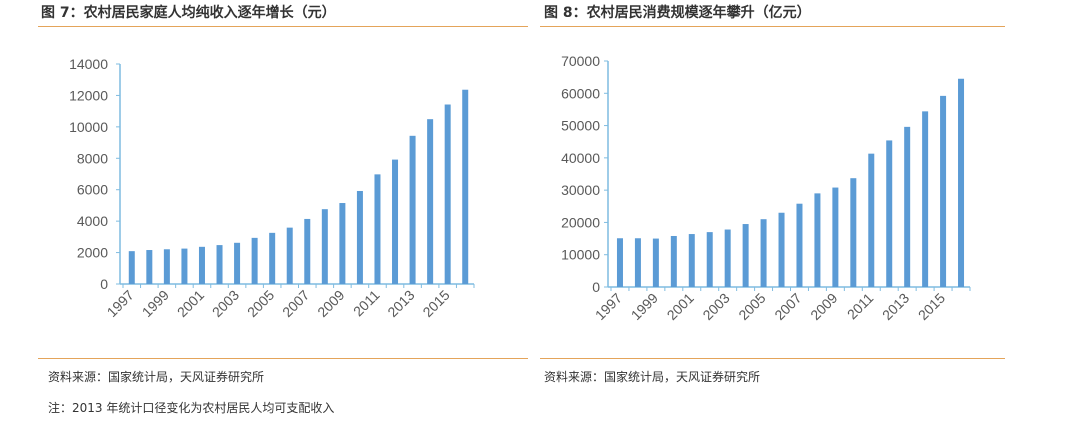 The height and width of the screenshot is (425, 1080). I want to click on y-tick-label: 50000, so click(580, 126).